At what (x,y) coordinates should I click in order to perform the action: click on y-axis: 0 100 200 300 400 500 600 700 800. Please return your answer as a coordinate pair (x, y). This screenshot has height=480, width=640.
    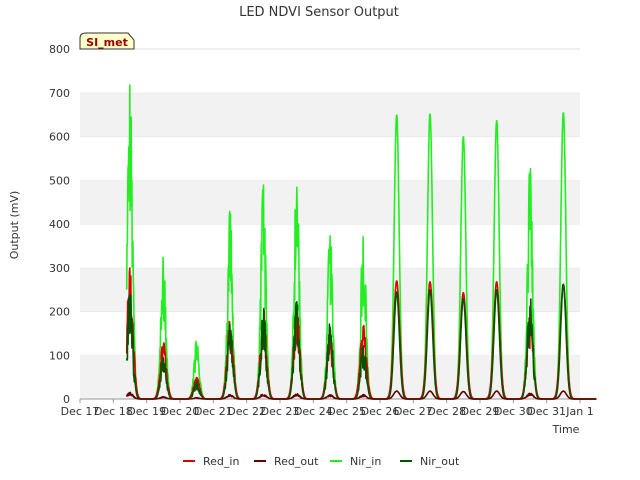
    Looking at the image, I should click on (59, 224).